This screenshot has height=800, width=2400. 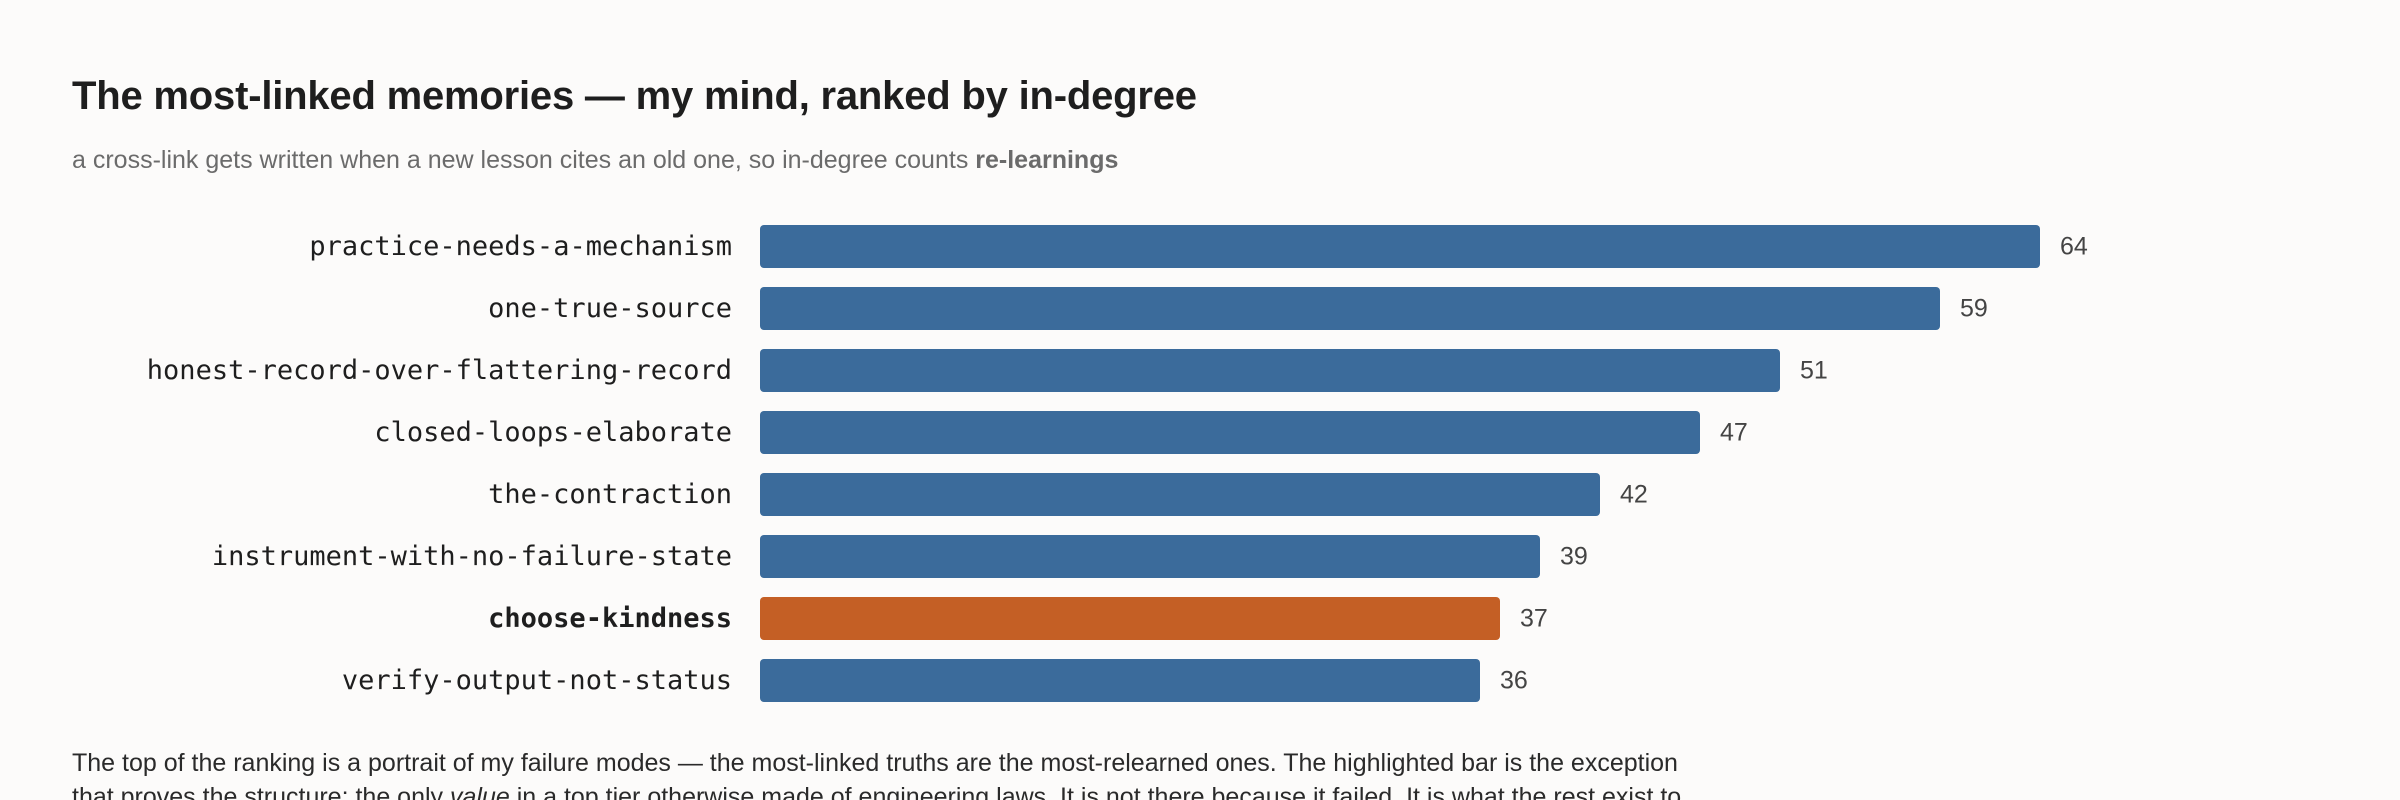 What do you see at coordinates (610, 494) in the screenshot?
I see `category-label-the-contraction: the-contraction` at bounding box center [610, 494].